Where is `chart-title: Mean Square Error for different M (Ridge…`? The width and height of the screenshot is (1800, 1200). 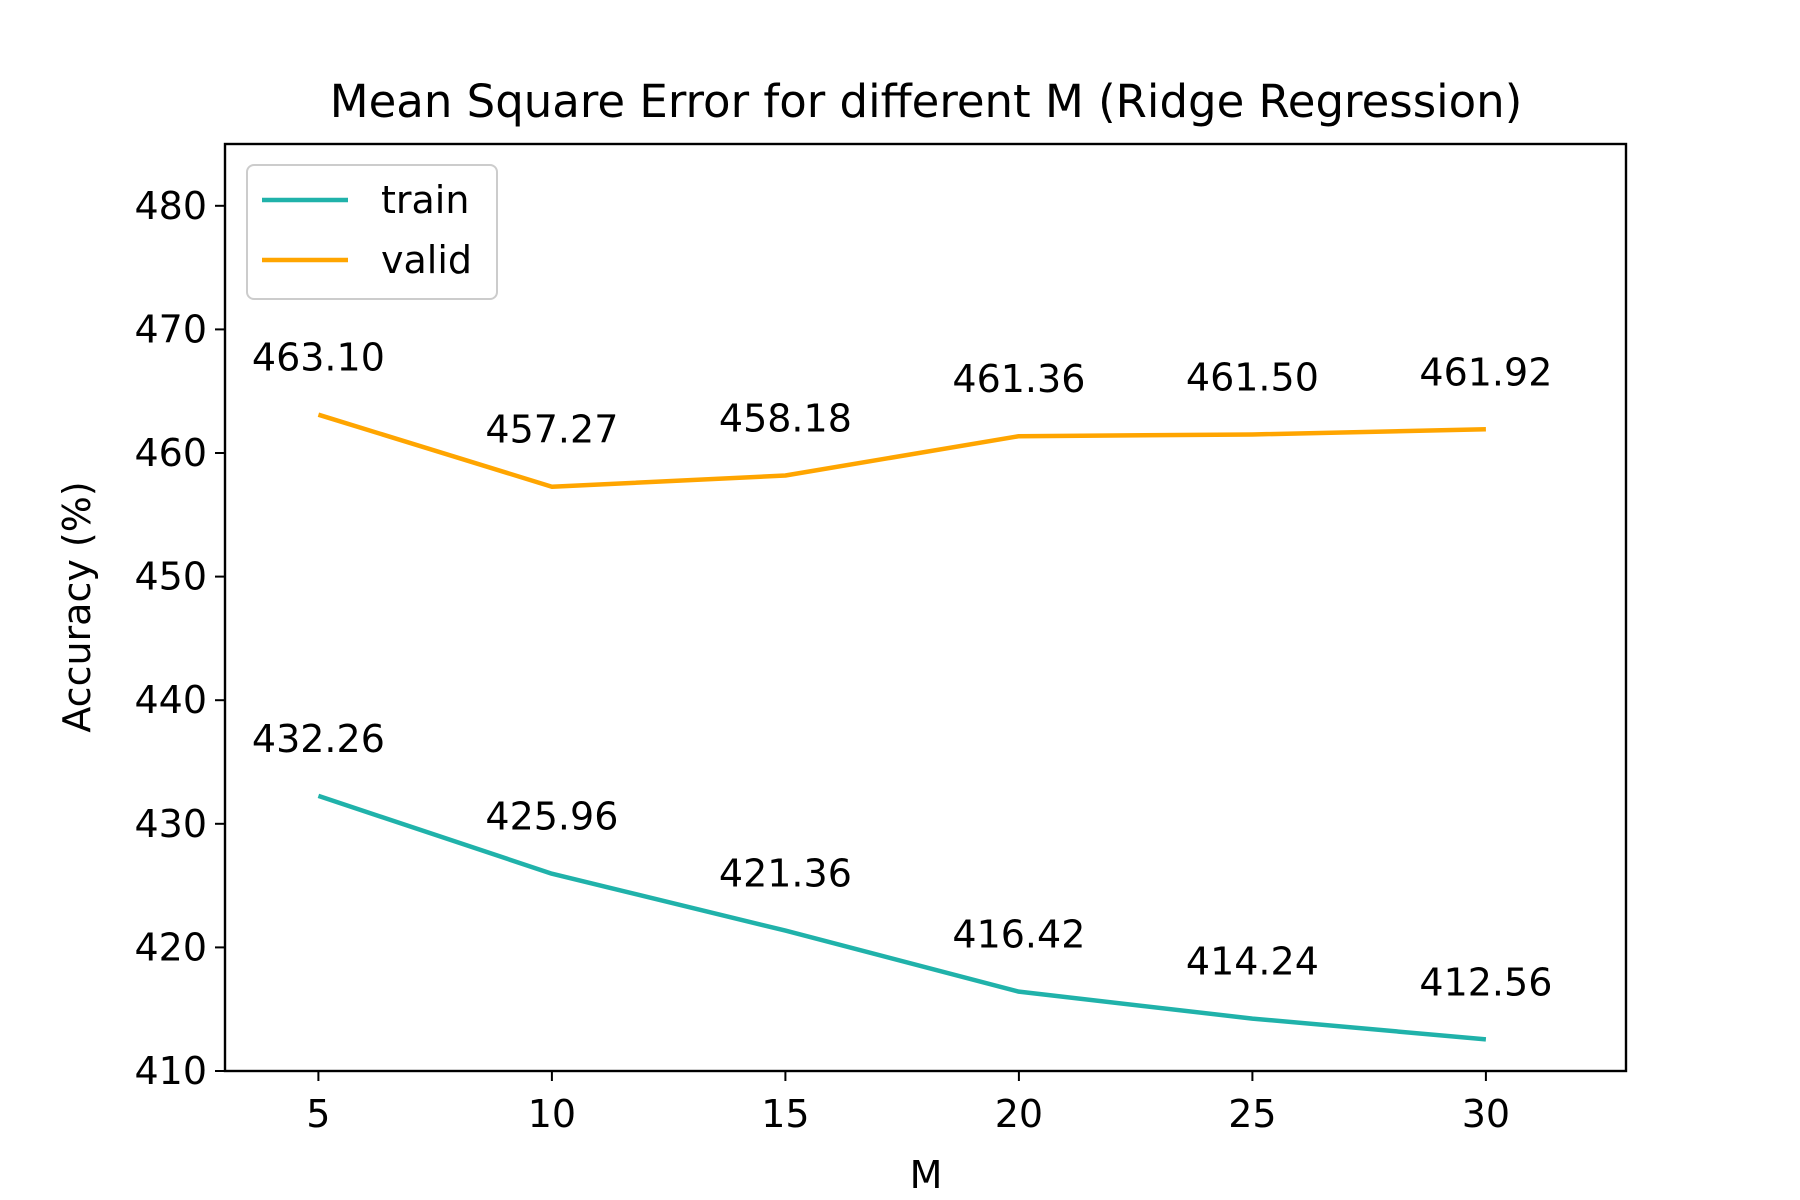 chart-title: Mean Square Error for different M (Ridge… is located at coordinates (926, 101).